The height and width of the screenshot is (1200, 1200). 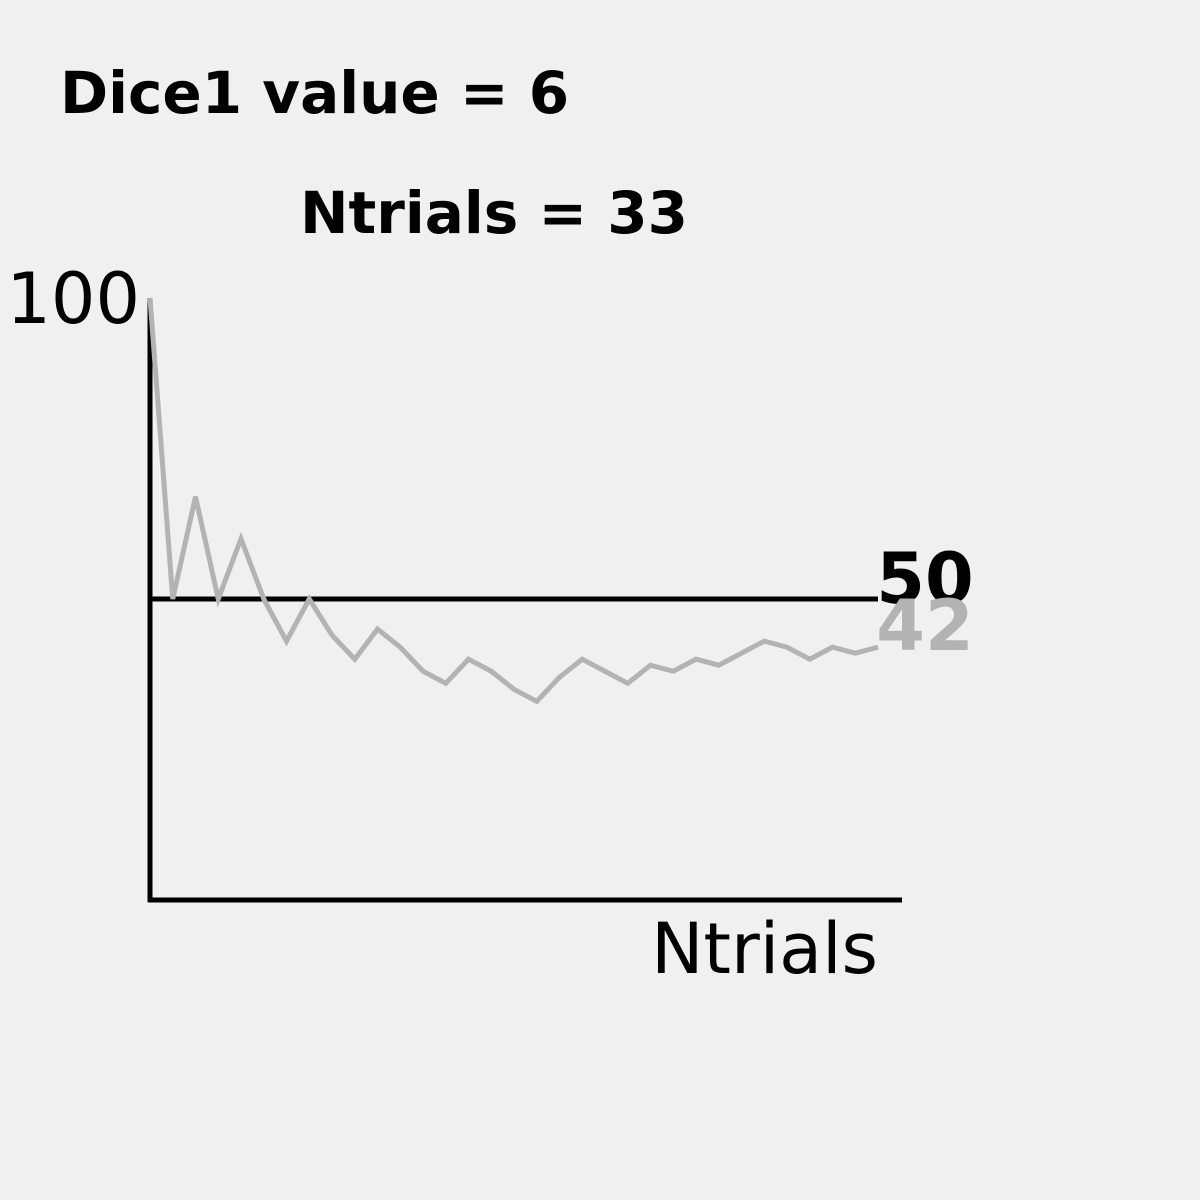 I want to click on chart-title-dice-value: Dice1 value = 6, so click(x=315, y=93).